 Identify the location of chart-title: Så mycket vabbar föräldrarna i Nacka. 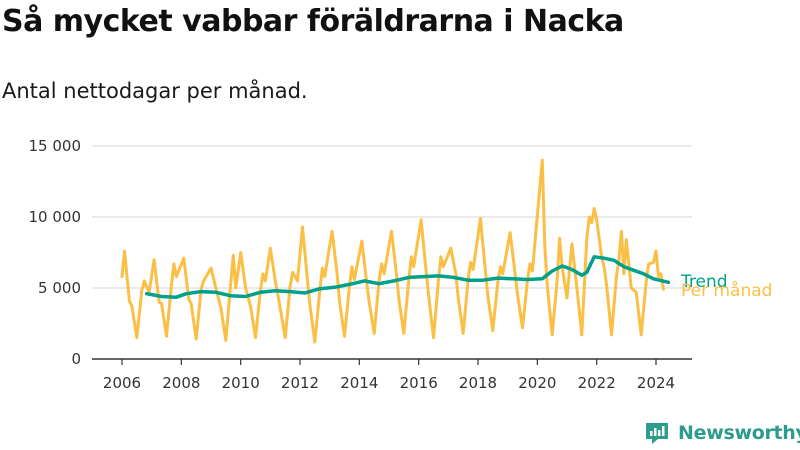
(313, 21).